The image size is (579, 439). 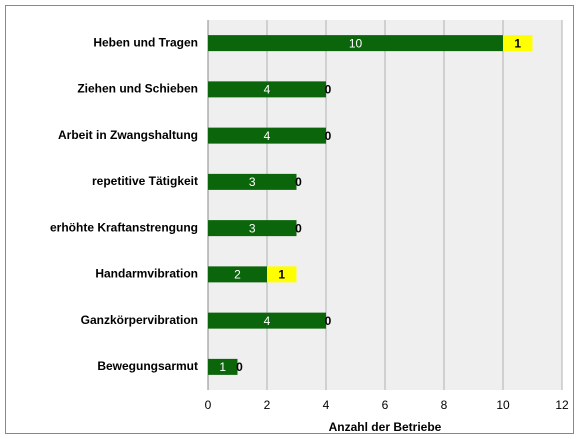 I want to click on data-label: 10, so click(x=356, y=43).